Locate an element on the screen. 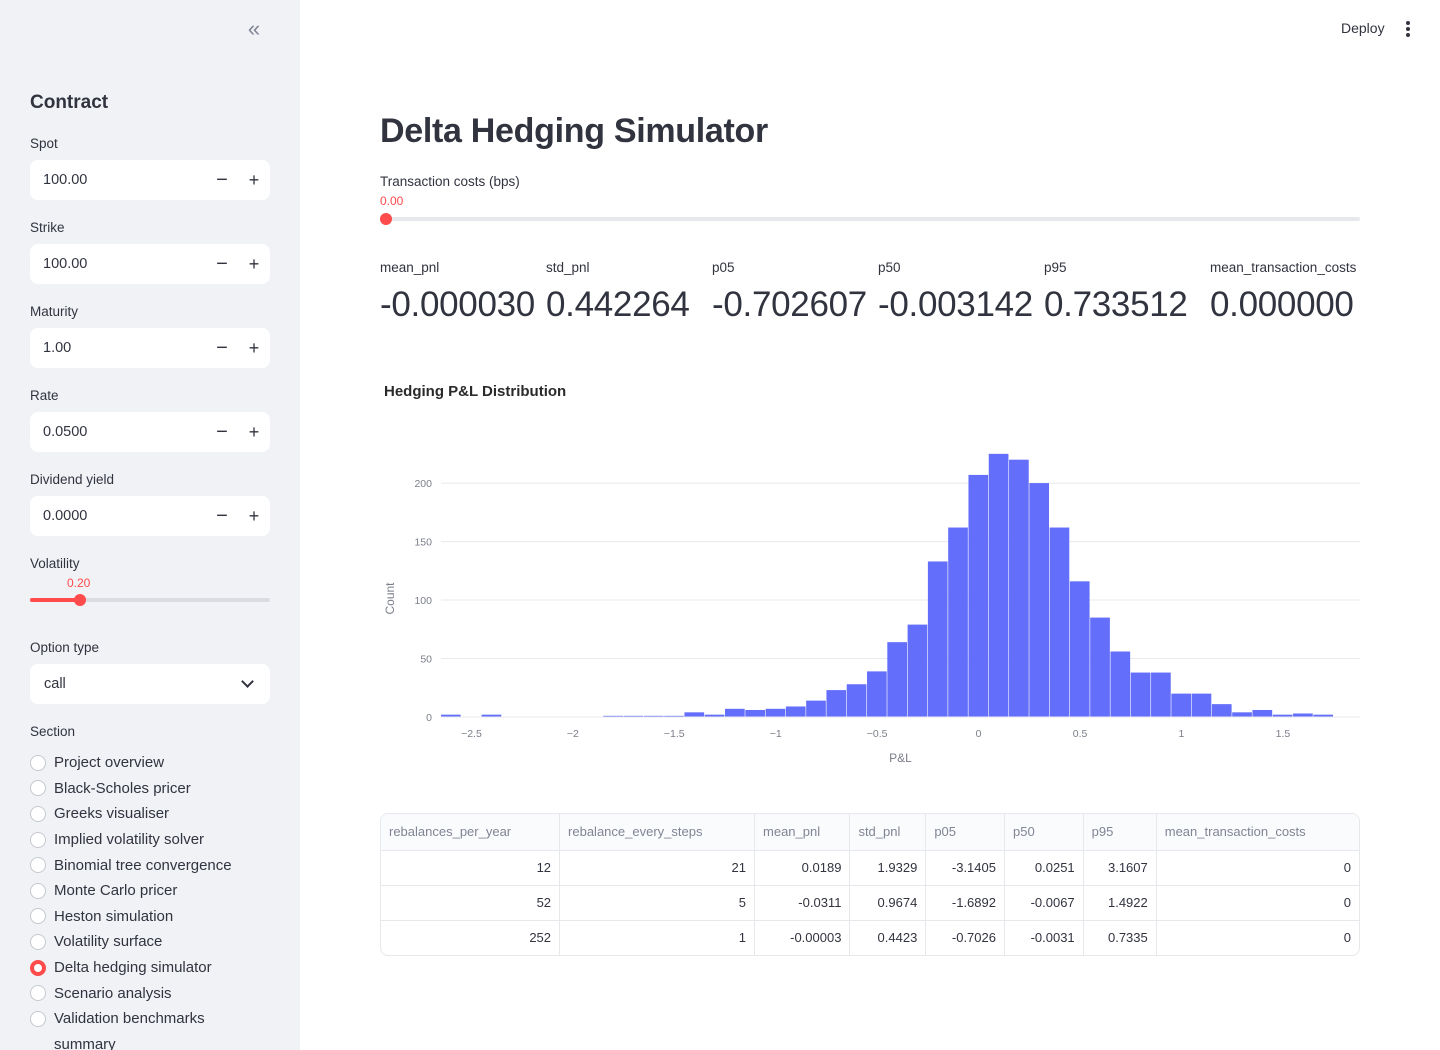 This screenshot has width=1440, height=1050. spot-increment-button: + is located at coordinates (254, 179).